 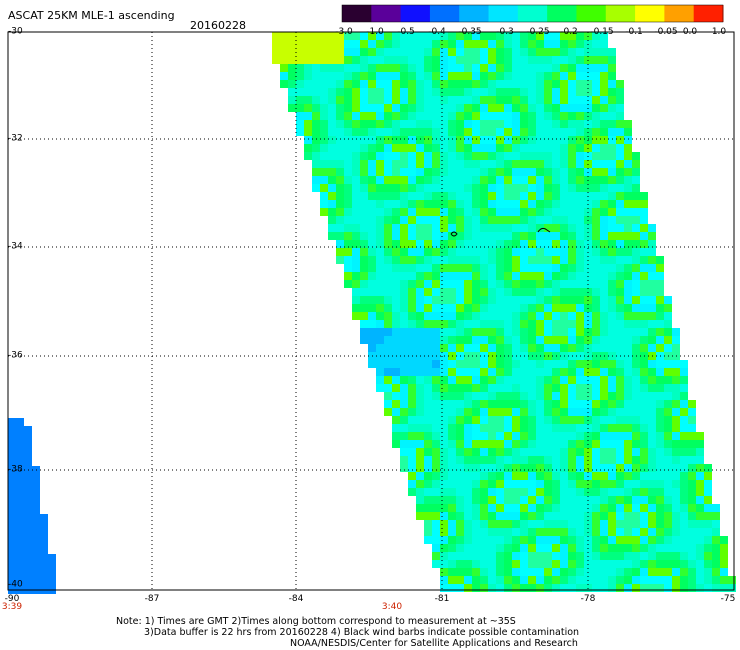 I want to click on colorbar, so click(x=532, y=13).